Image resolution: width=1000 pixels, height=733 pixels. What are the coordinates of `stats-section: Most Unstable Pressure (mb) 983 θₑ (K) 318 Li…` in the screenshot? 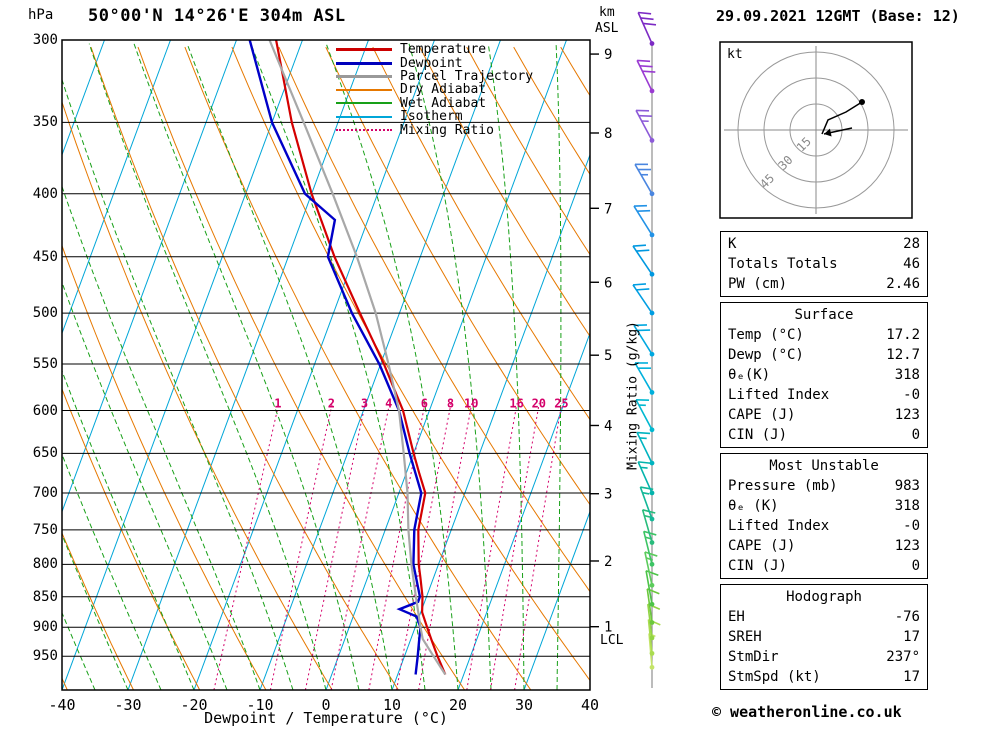 It's located at (824, 516).